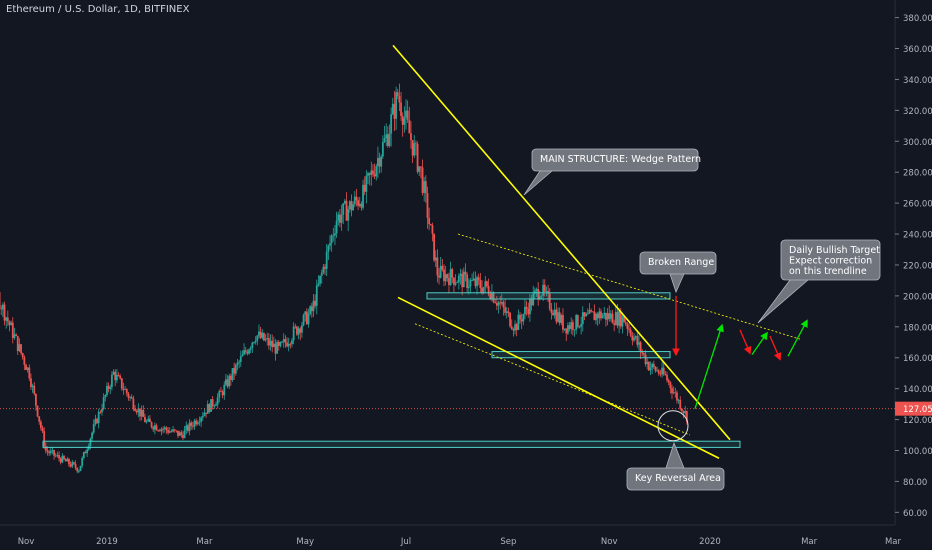  I want to click on y-tick-label: 200.00, so click(917, 297).